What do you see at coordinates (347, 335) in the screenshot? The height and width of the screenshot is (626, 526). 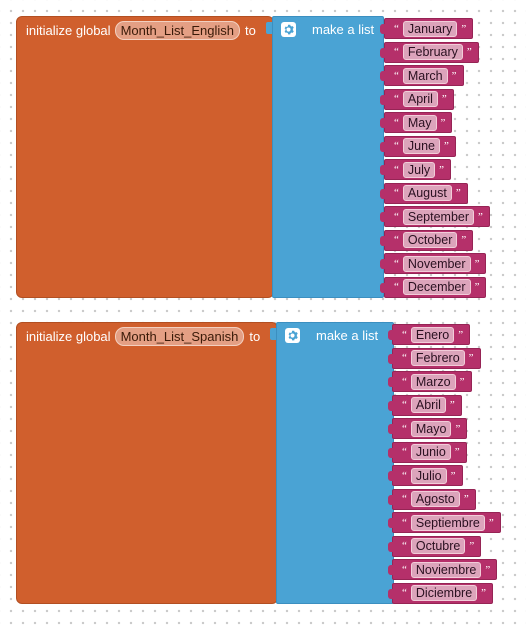 I see `make-a-list-label: make a list` at bounding box center [347, 335].